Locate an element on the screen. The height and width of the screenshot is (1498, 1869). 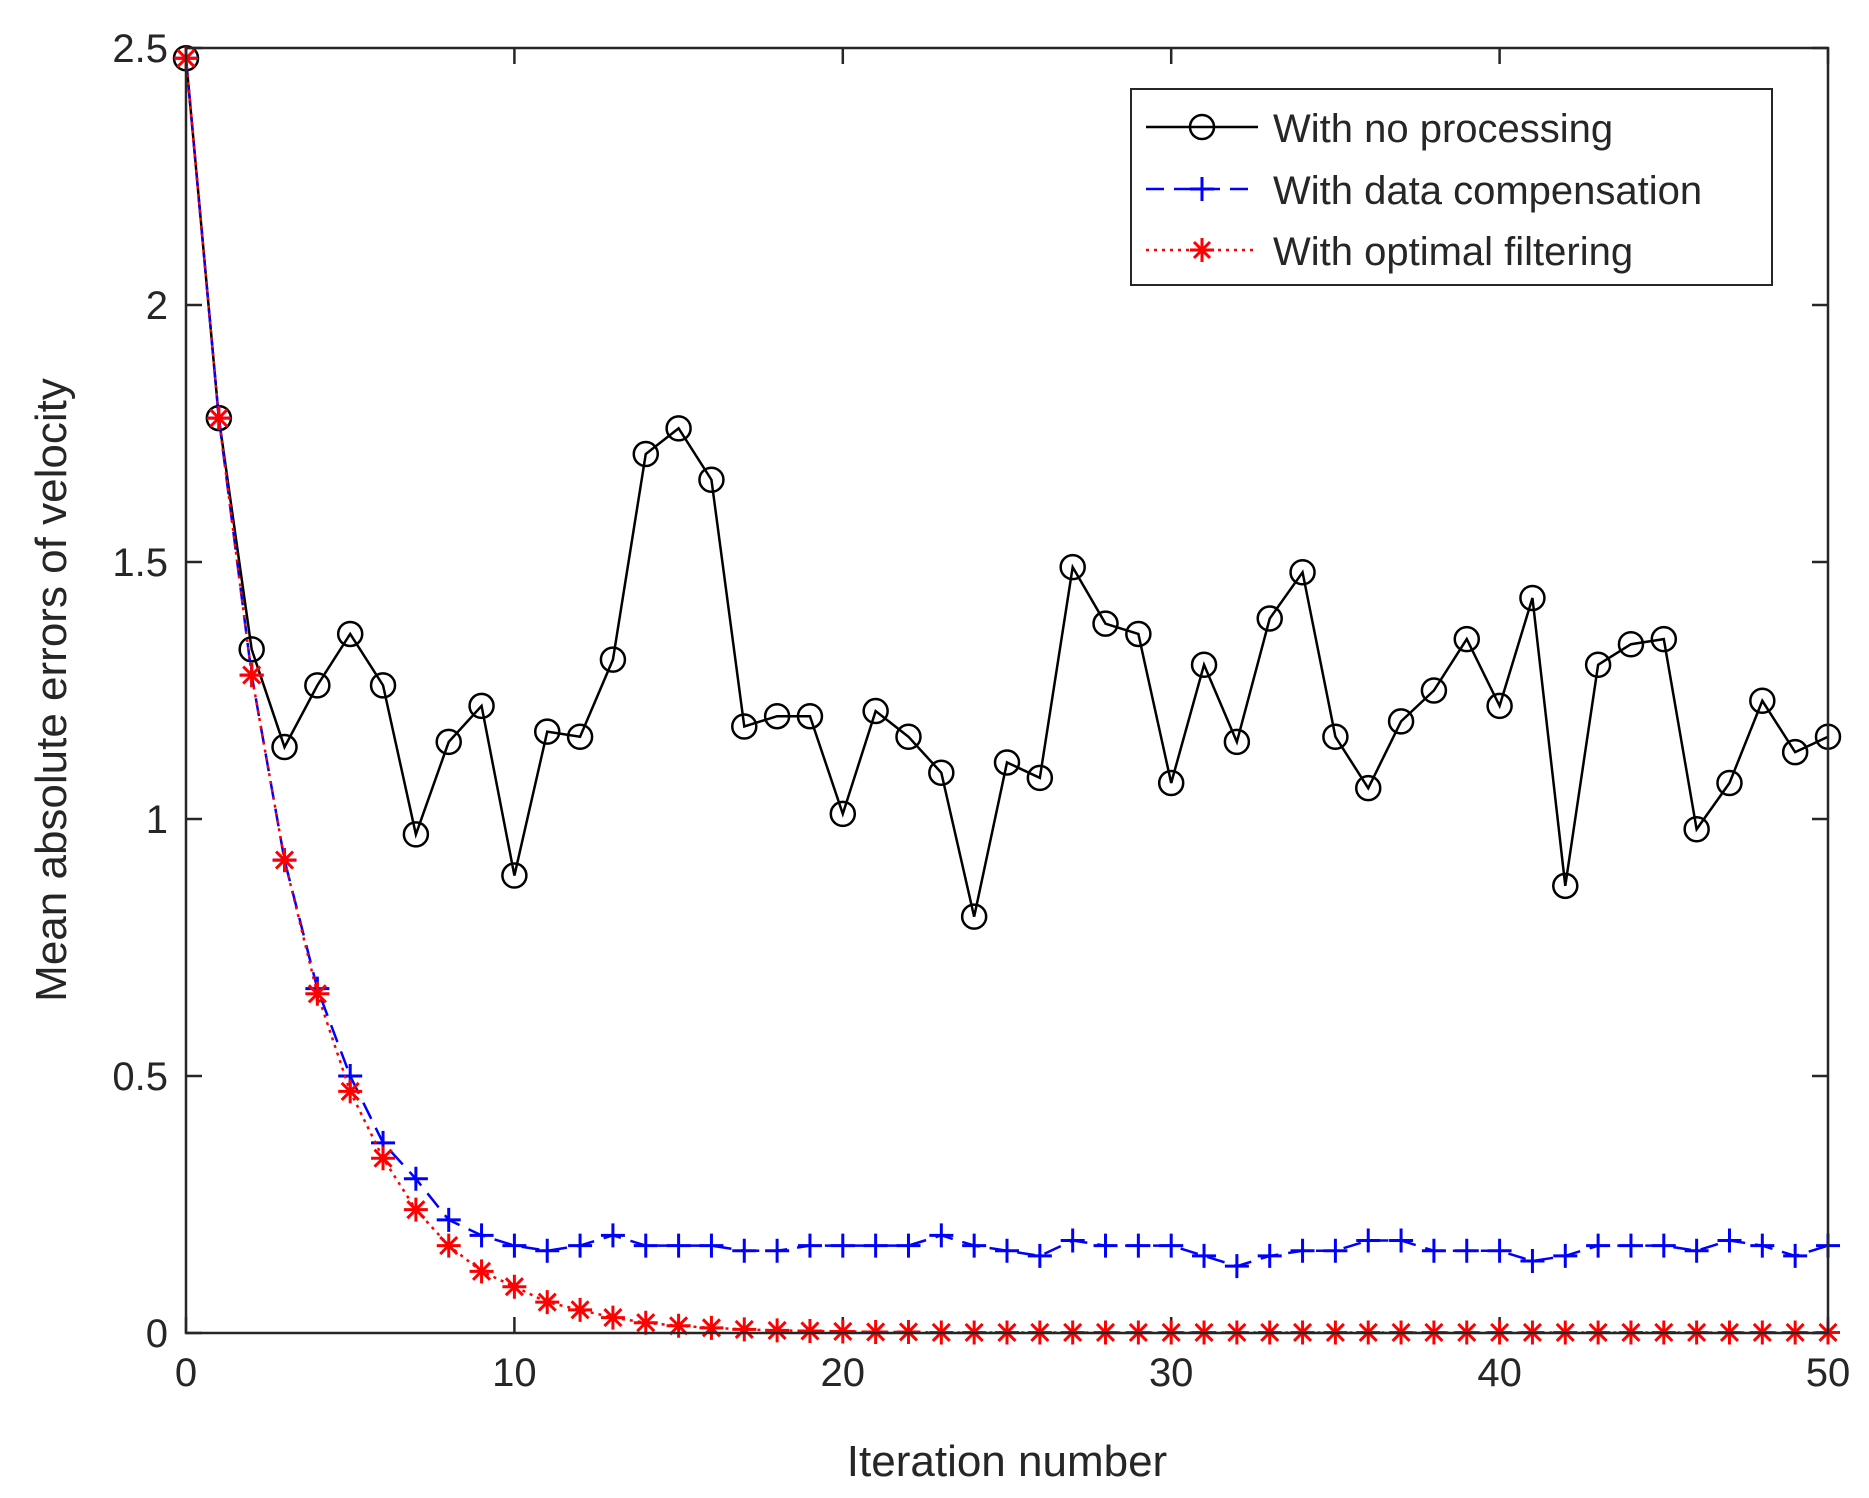
legend-marker-circle is located at coordinates (1202, 127).